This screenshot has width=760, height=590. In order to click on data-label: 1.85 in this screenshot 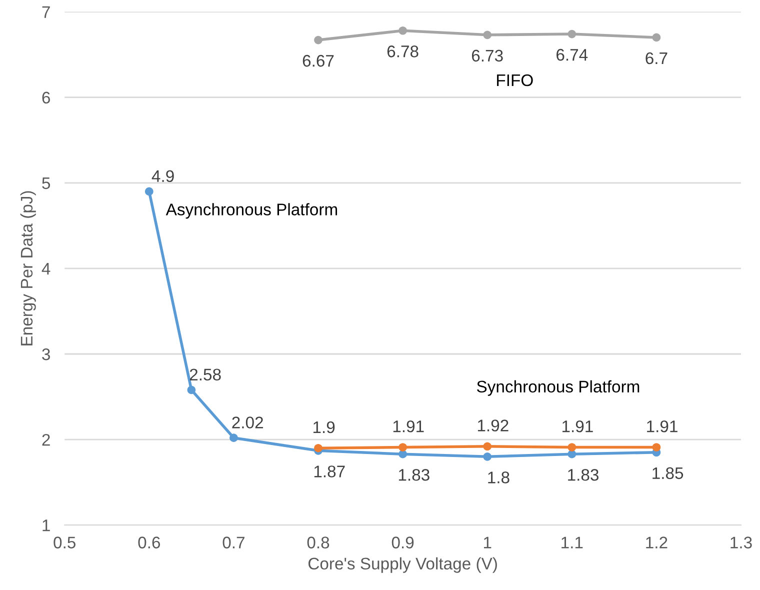, I will do `click(668, 473)`.